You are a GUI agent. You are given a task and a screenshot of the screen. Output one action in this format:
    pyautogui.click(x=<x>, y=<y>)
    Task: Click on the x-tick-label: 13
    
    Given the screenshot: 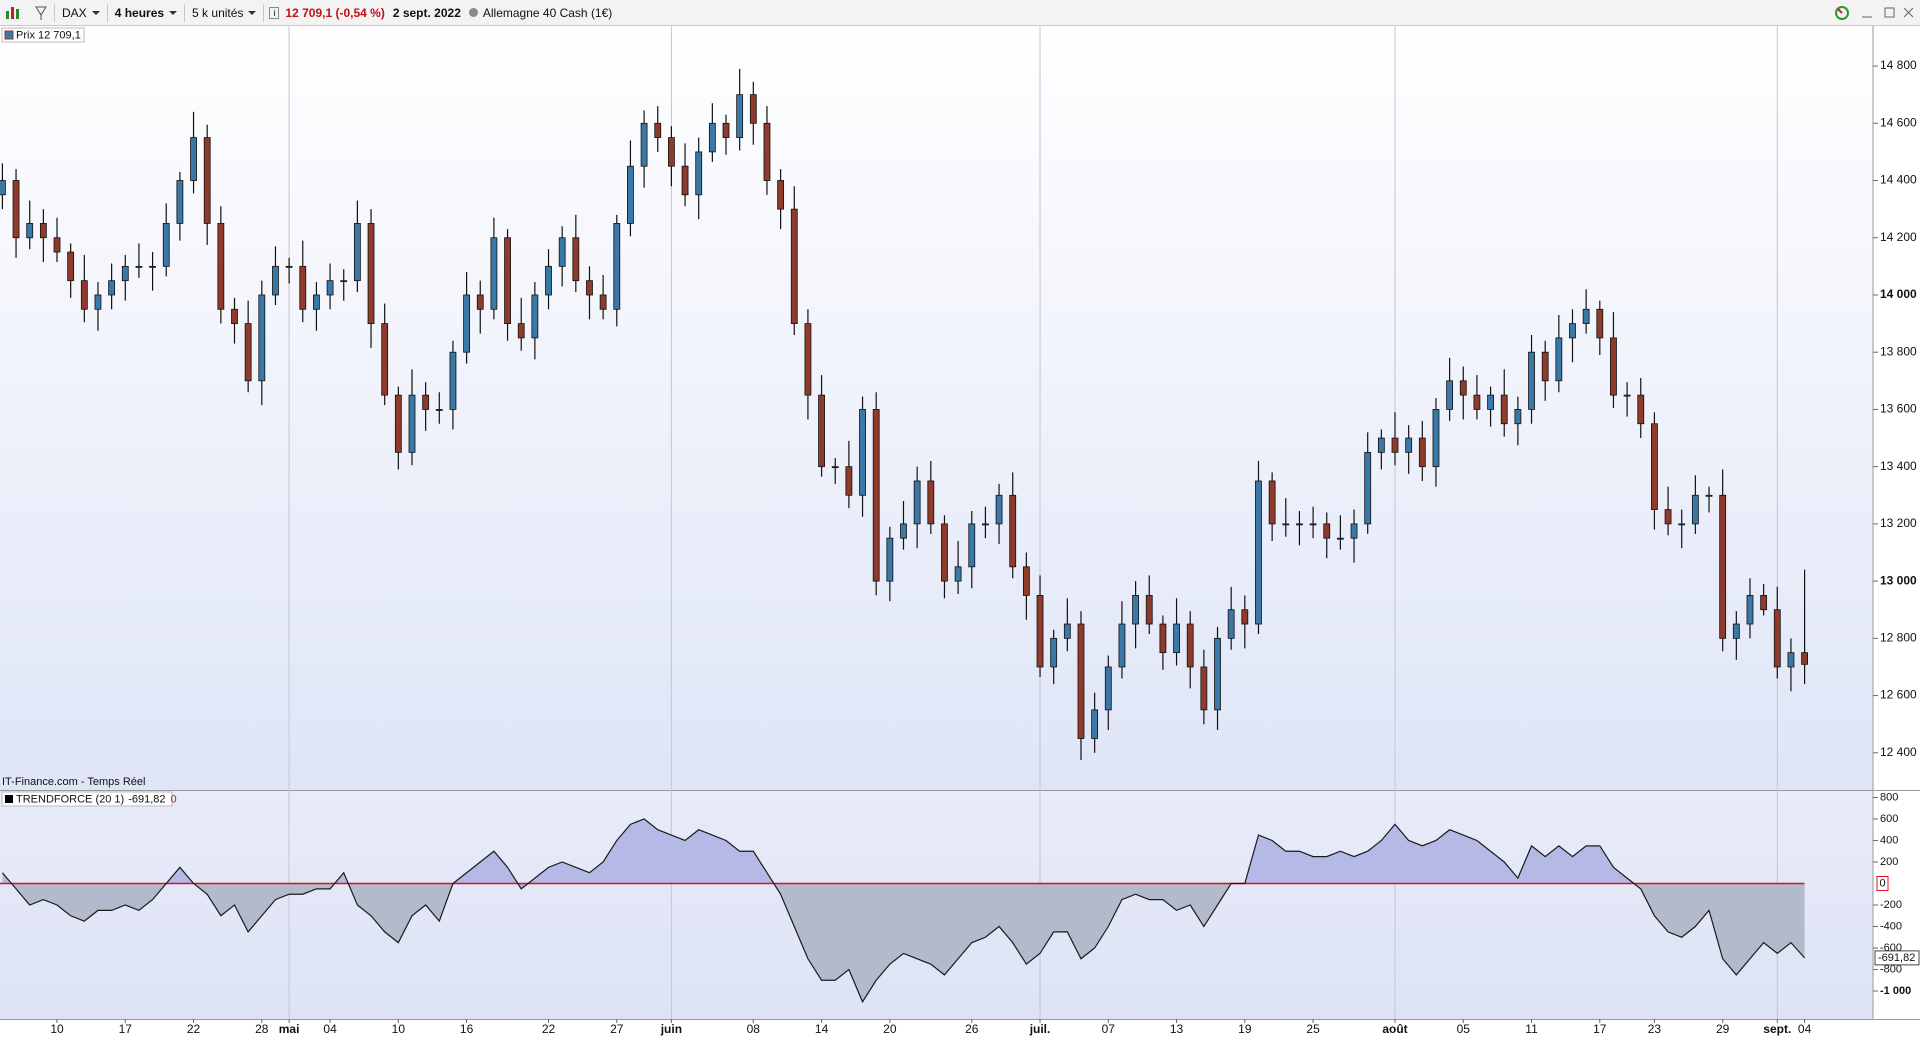 What is the action you would take?
    pyautogui.click(x=1177, y=1029)
    